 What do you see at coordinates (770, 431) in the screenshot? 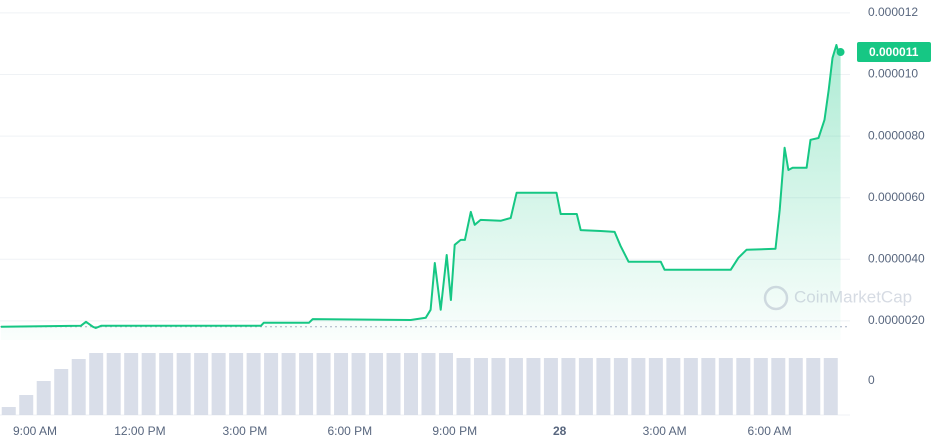
I see `x-tick-label: 6:00 AM` at bounding box center [770, 431].